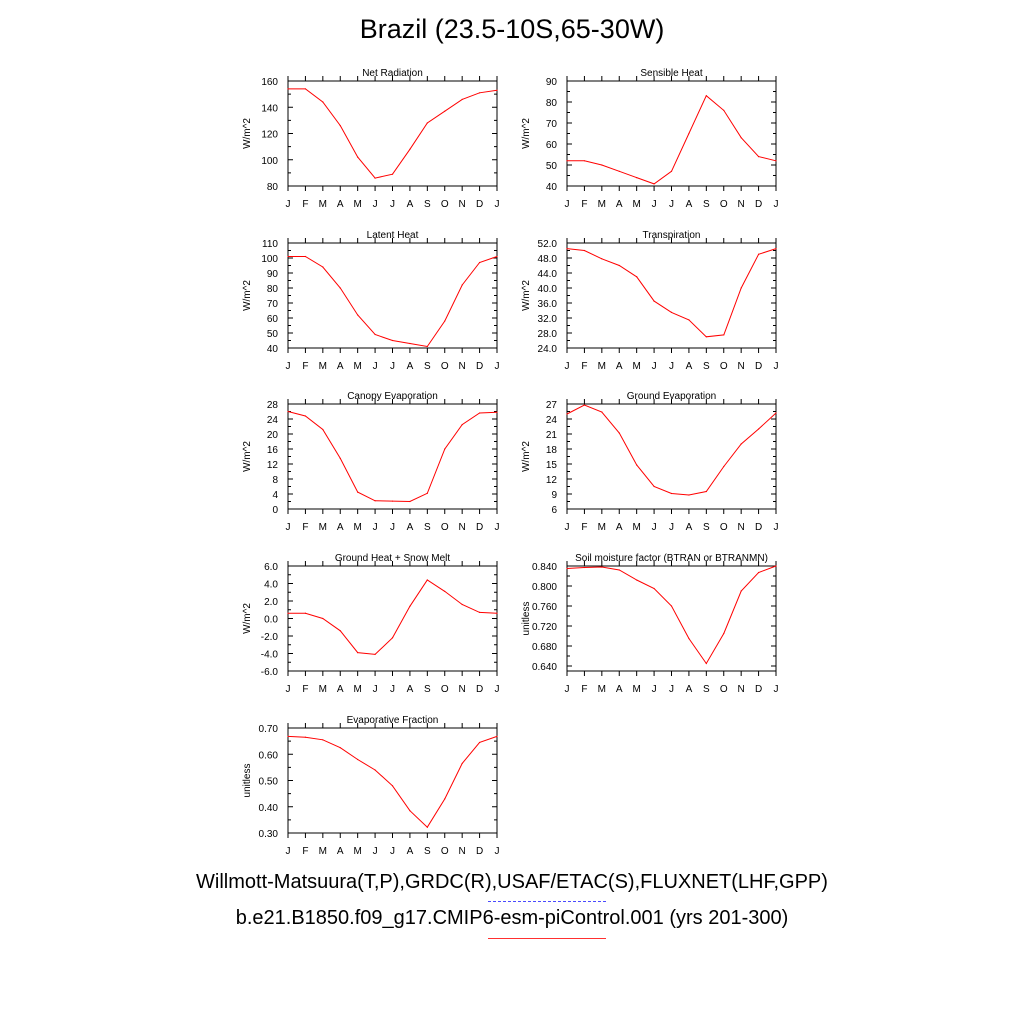 This screenshot has width=1024, height=1024. Describe the element at coordinates (269, 161) in the screenshot. I see `y-tick-label: 100` at that location.